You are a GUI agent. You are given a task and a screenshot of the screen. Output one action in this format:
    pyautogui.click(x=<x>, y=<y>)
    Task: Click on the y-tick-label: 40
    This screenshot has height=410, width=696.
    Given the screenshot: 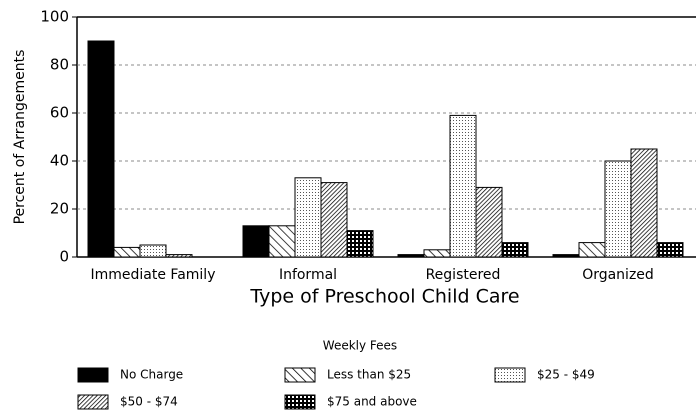 What is the action you would take?
    pyautogui.click(x=59, y=161)
    